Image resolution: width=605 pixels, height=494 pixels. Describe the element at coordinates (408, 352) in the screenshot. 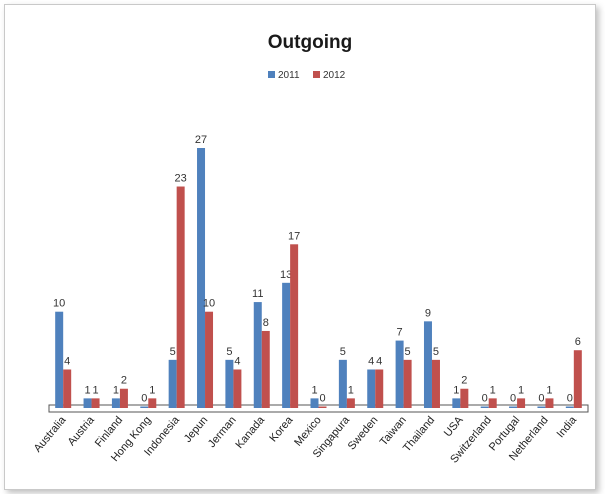

I see `data-label-2012-taiwan: 5` at that location.